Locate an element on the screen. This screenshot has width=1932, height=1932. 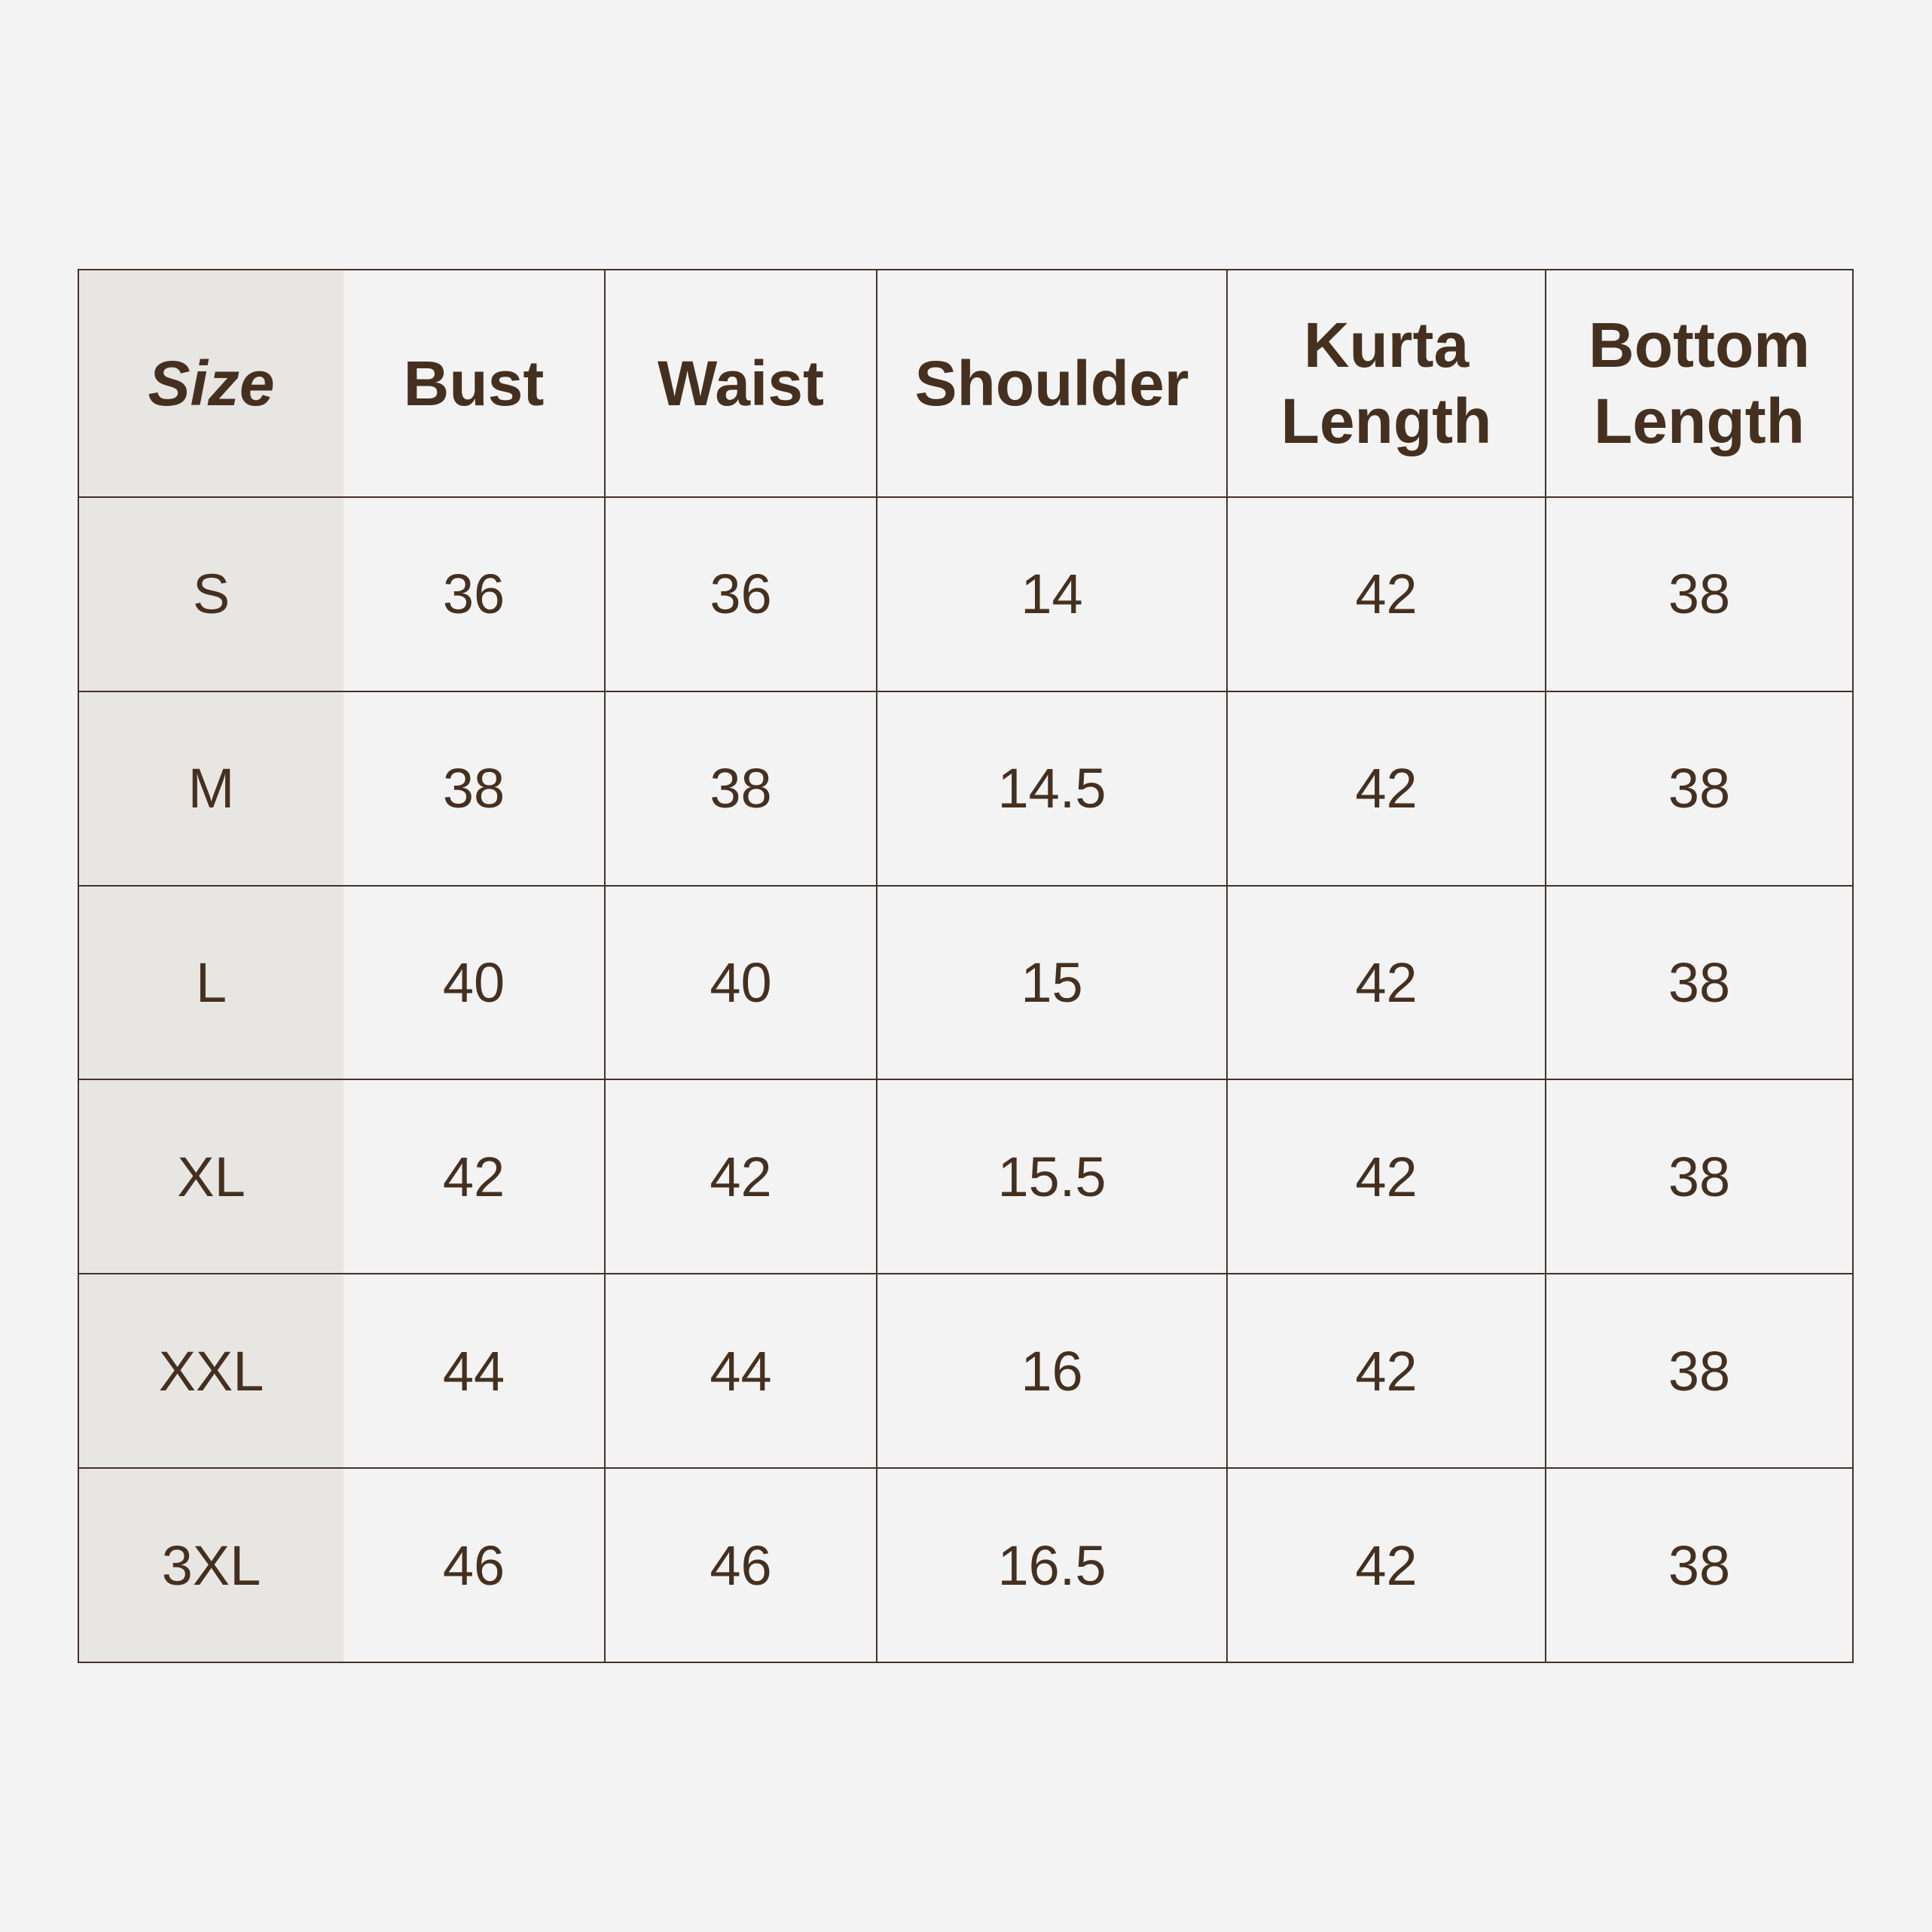
header-shoulder: Shoulder is located at coordinates (1052, 384).